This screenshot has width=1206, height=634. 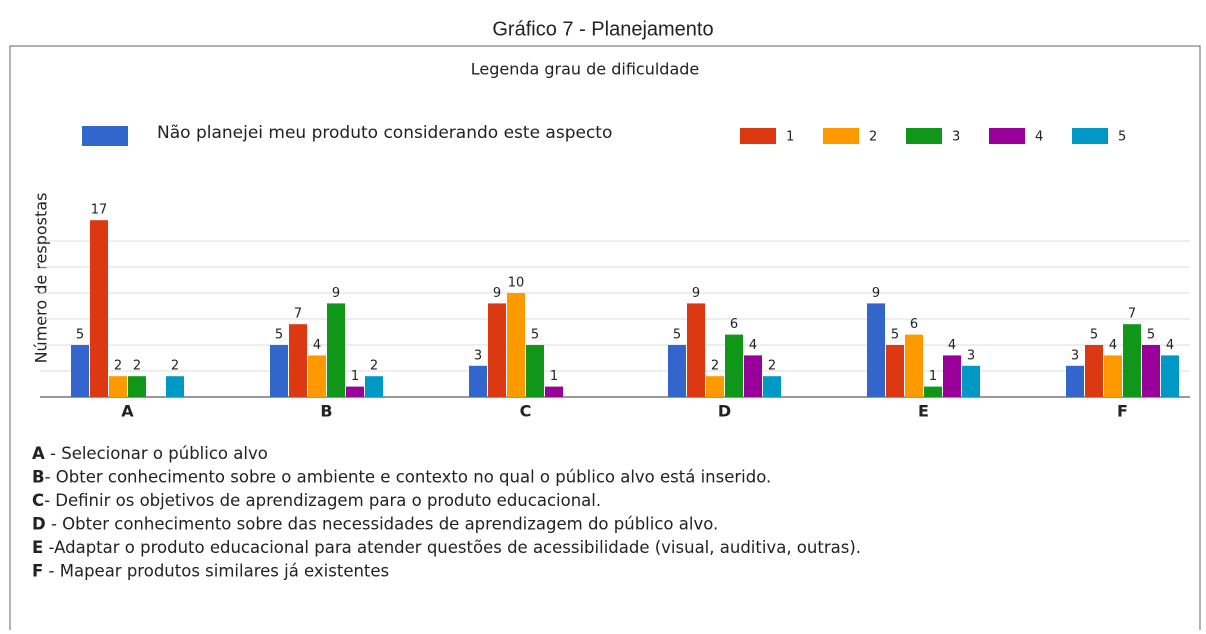 What do you see at coordinates (38, 453) in the screenshot?
I see `note-key: A` at bounding box center [38, 453].